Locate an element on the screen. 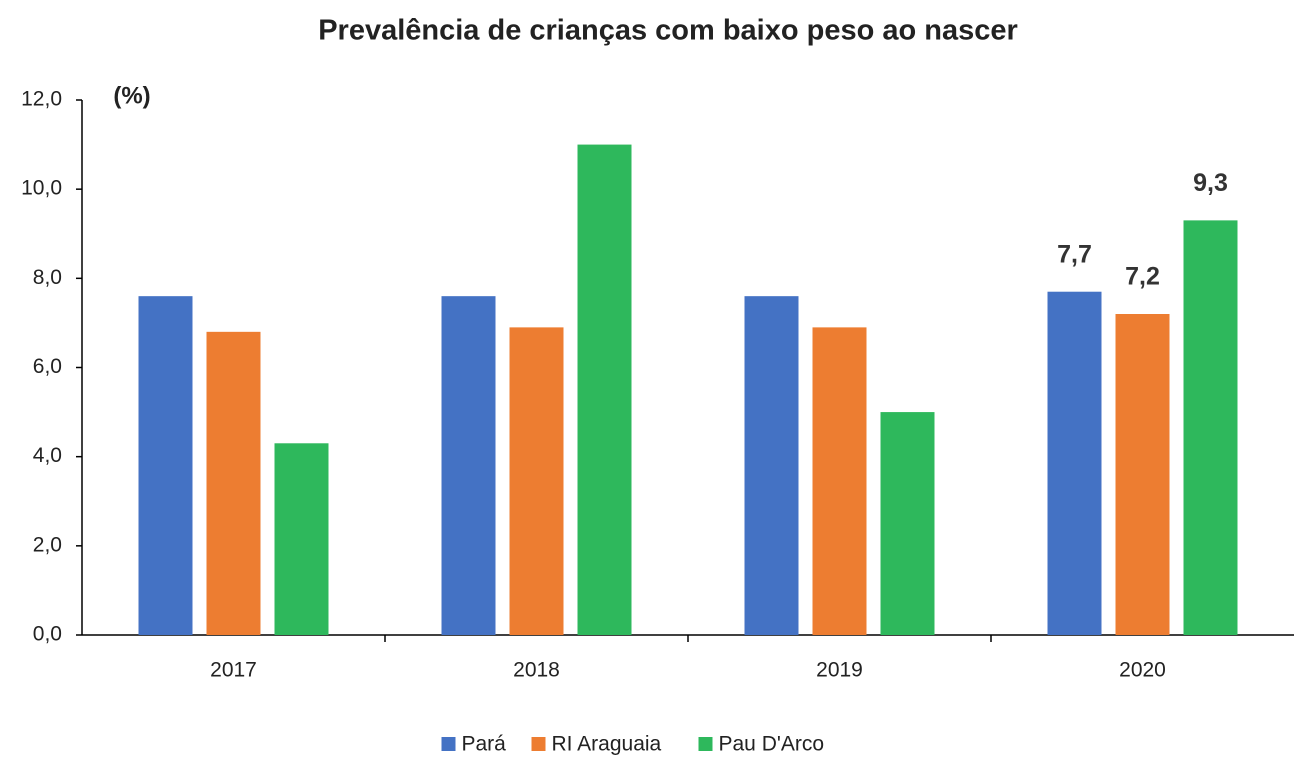 This screenshot has width=1296, height=757. y-axis-label: (%) is located at coordinates (131, 95).